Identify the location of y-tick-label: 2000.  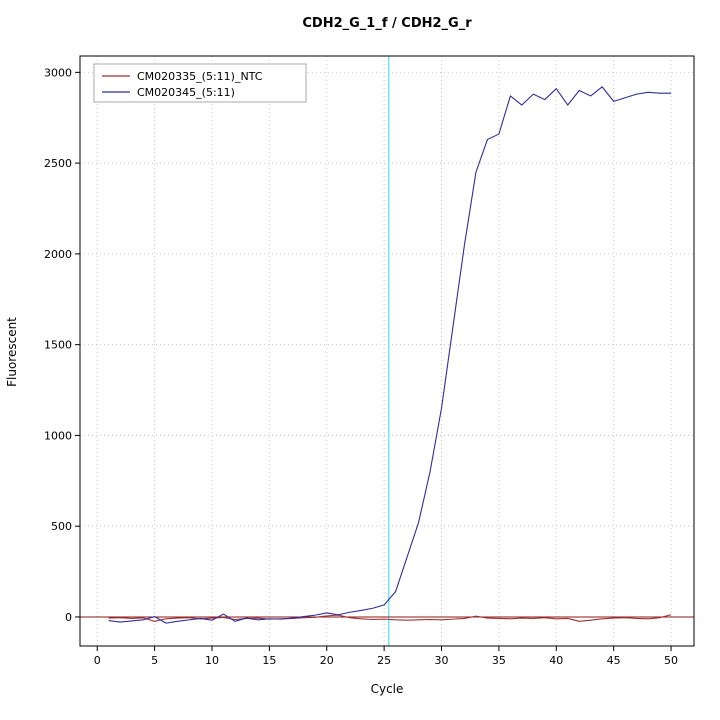
(58, 254).